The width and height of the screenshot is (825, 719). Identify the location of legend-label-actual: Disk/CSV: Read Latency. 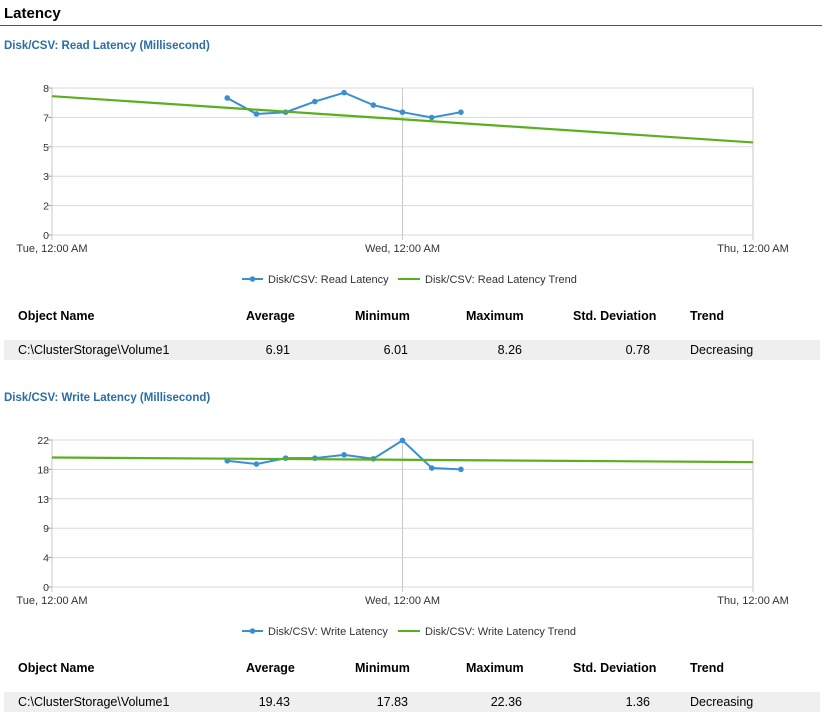
(328, 280).